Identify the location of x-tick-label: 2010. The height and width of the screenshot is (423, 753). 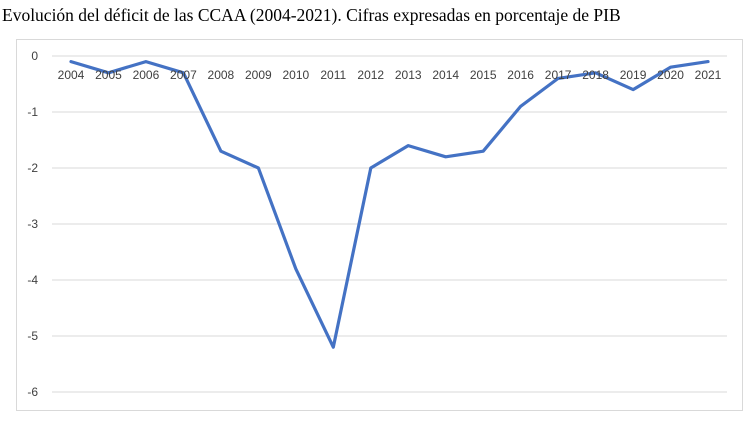
(295, 75).